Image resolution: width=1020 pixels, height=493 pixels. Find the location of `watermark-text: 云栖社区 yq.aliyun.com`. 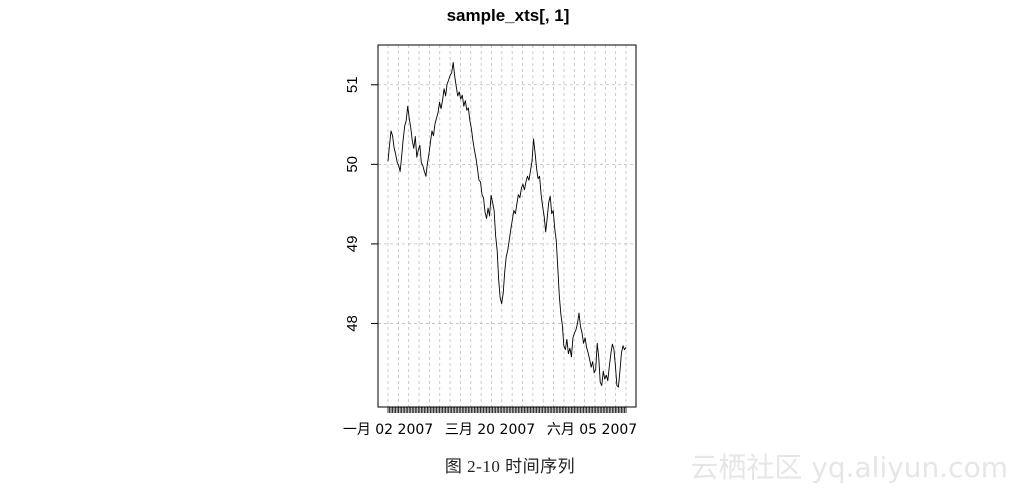

watermark-text: 云栖社区 yq.aliyun.com is located at coordinates (849, 467).